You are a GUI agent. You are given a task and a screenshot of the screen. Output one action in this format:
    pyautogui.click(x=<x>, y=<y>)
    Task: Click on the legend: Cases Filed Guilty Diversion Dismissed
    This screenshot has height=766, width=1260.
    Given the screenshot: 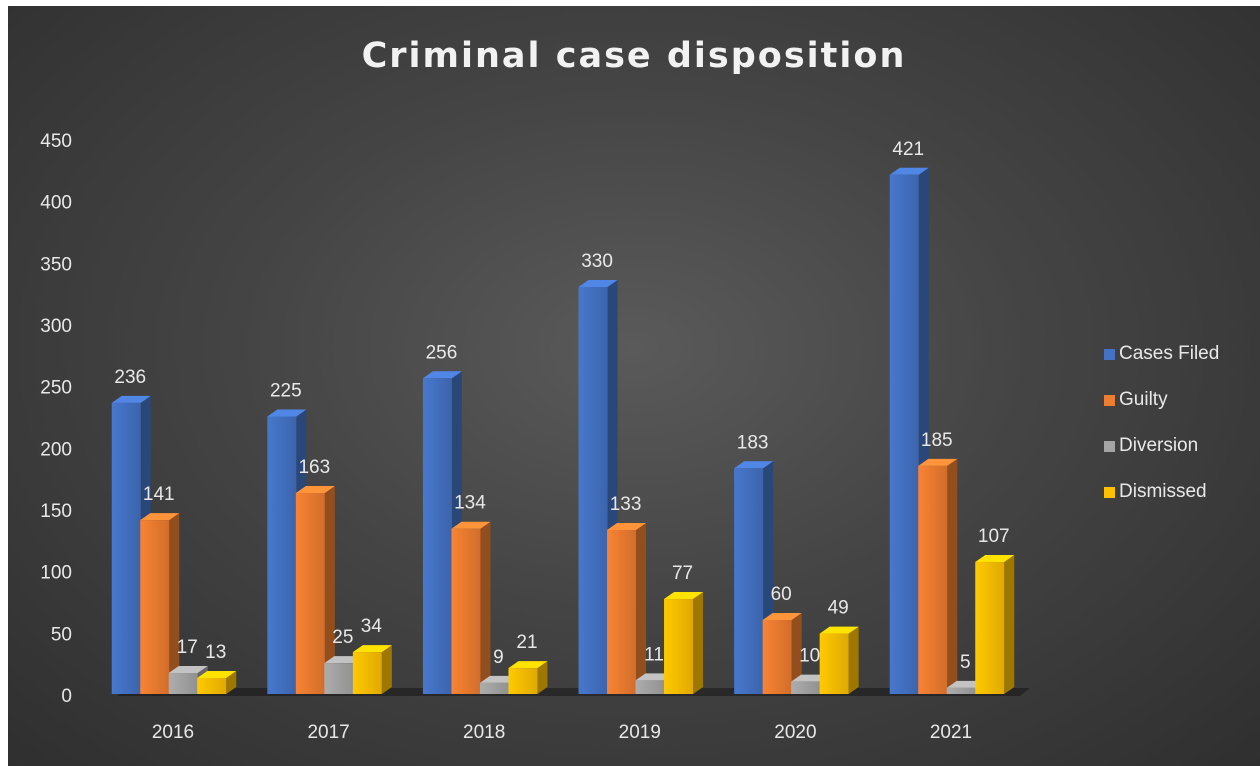 What is the action you would take?
    pyautogui.click(x=1161, y=435)
    